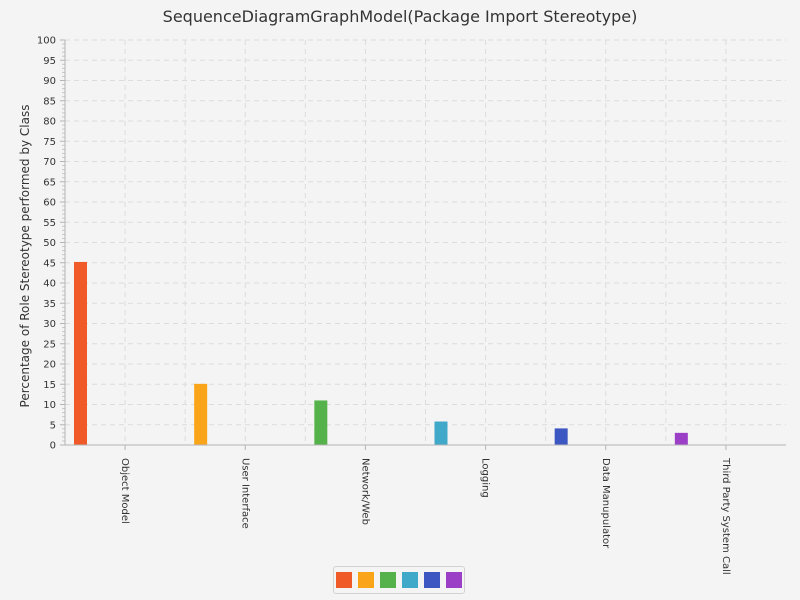  Describe the element at coordinates (53, 446) in the screenshot. I see `y-tick-label: 0` at that location.